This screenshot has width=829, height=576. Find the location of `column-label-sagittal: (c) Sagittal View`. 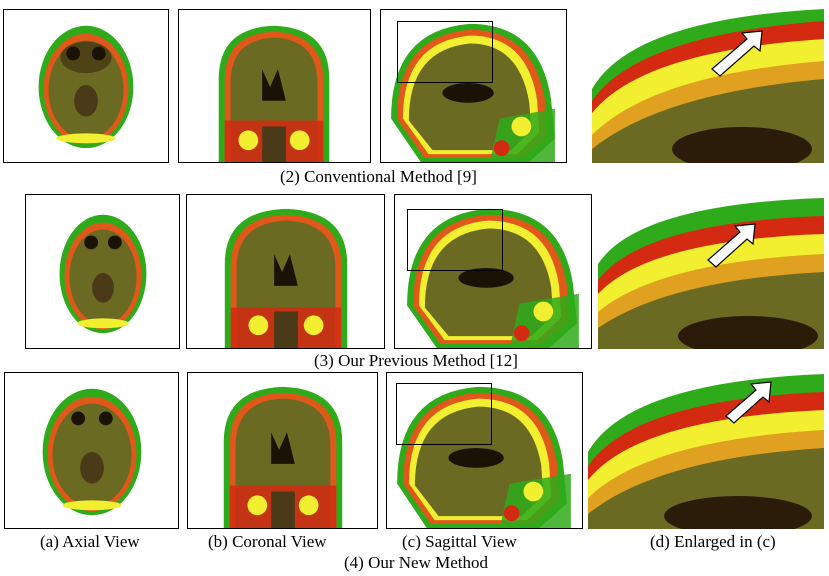

column-label-sagittal: (c) Sagittal View is located at coordinates (459, 541).